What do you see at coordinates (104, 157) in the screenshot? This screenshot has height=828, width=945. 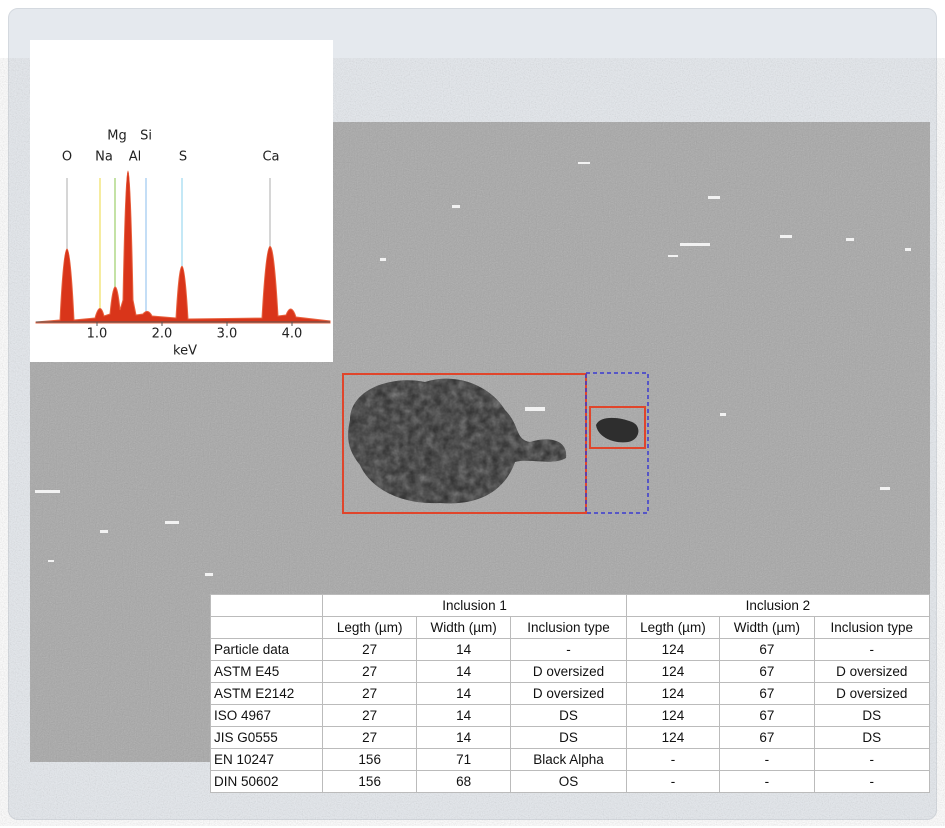 I see `element-label: Na` at bounding box center [104, 157].